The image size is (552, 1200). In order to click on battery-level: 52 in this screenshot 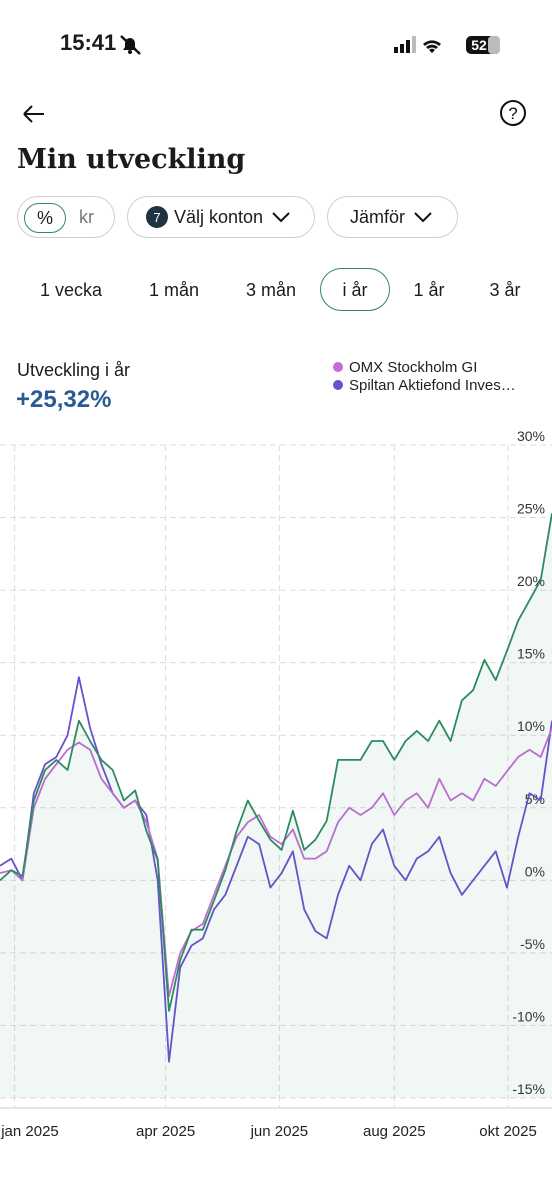, I will do `click(479, 45)`.